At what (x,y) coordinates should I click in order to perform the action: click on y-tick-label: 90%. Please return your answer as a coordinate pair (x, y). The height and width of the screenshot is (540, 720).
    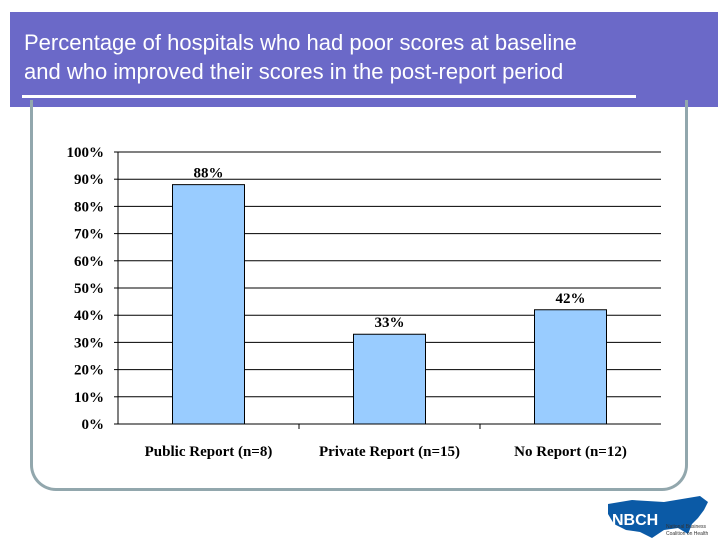
    Looking at the image, I should click on (89, 180).